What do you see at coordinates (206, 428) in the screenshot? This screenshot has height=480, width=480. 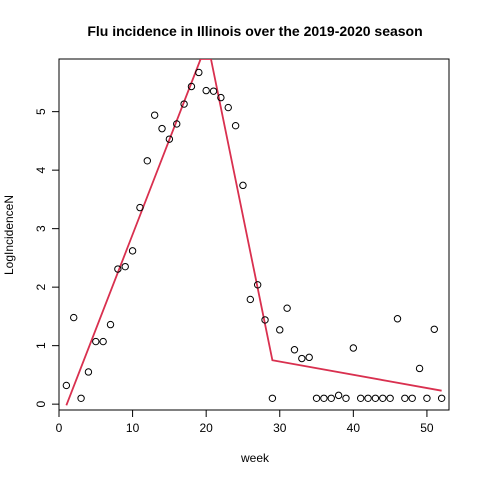 I see `x-tick-label: 20` at bounding box center [206, 428].